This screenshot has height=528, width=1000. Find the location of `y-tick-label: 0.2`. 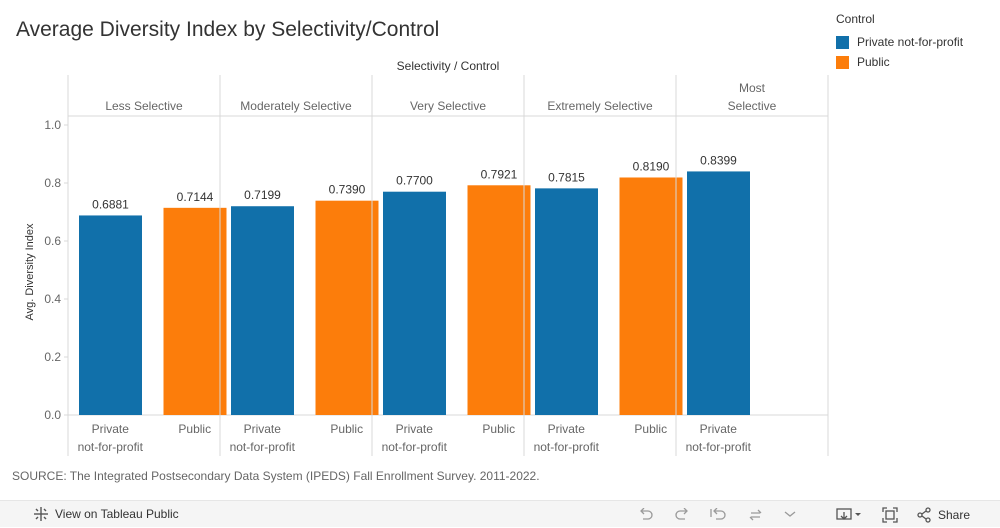

y-tick-label: 0.2 is located at coordinates (52, 357).